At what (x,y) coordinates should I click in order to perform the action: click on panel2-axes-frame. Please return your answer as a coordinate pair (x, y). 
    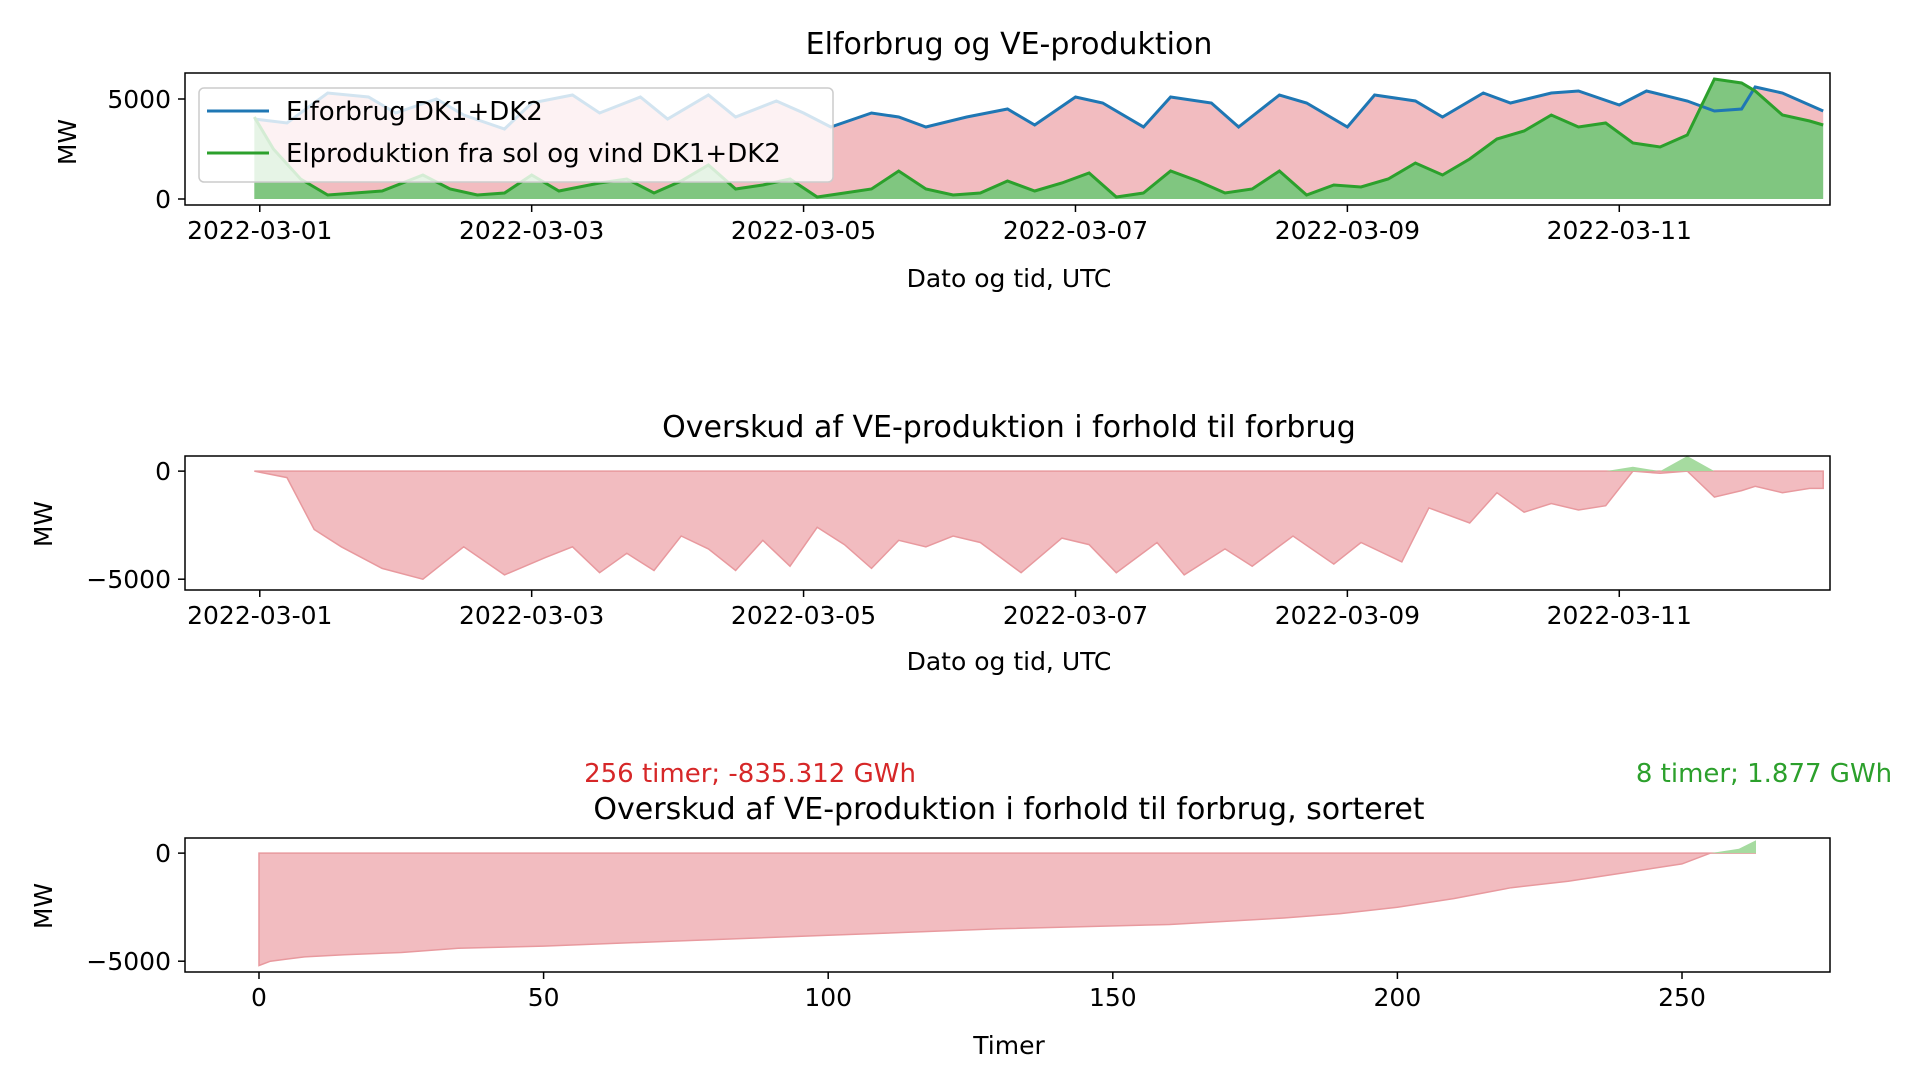
    Looking at the image, I should click on (1007, 523).